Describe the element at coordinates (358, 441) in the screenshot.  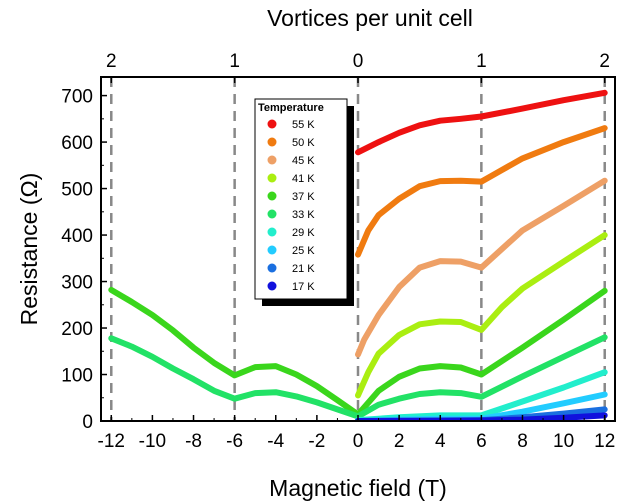
I see `x-tick-label: 0` at that location.